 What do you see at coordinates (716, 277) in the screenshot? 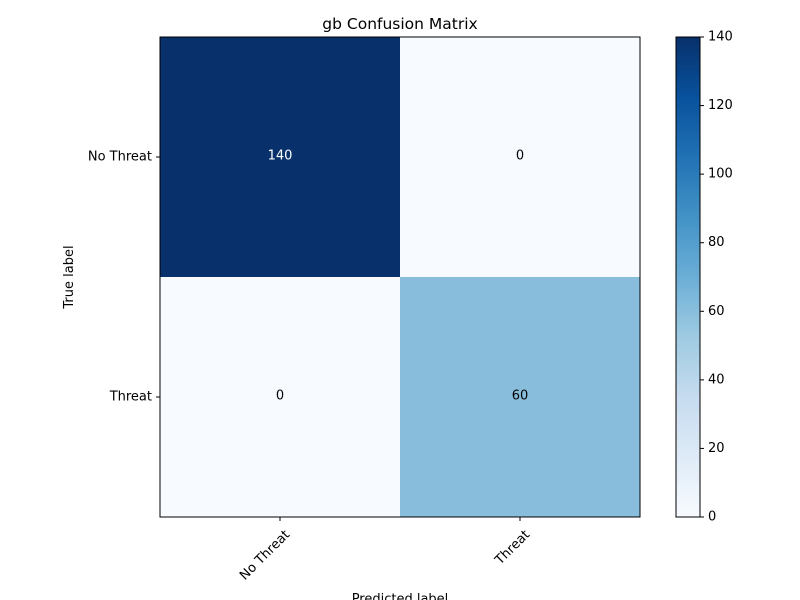
I see `colorbar-ticks: 0 20 40 60 80 100 120 140` at bounding box center [716, 277].